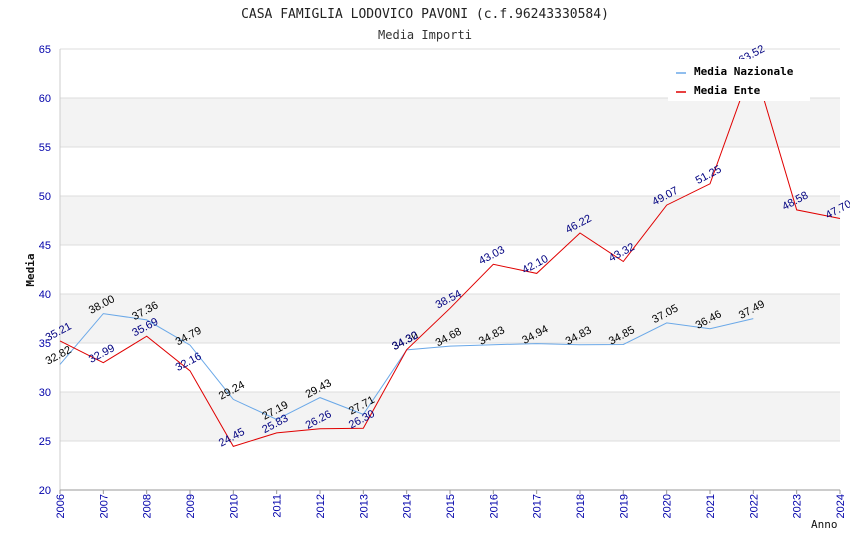  I want to click on y-tick-label: 35, so click(45, 344).